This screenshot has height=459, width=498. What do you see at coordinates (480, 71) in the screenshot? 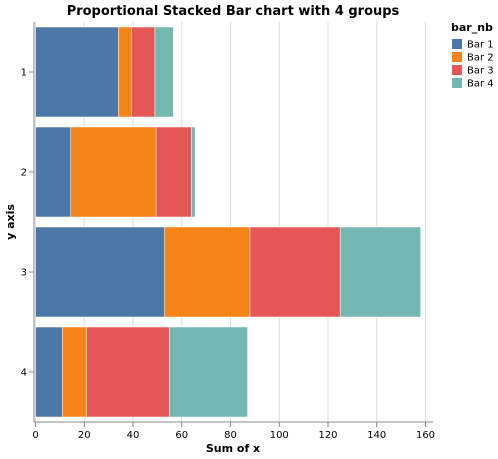
I see `legend-label: Bar 3` at bounding box center [480, 71].